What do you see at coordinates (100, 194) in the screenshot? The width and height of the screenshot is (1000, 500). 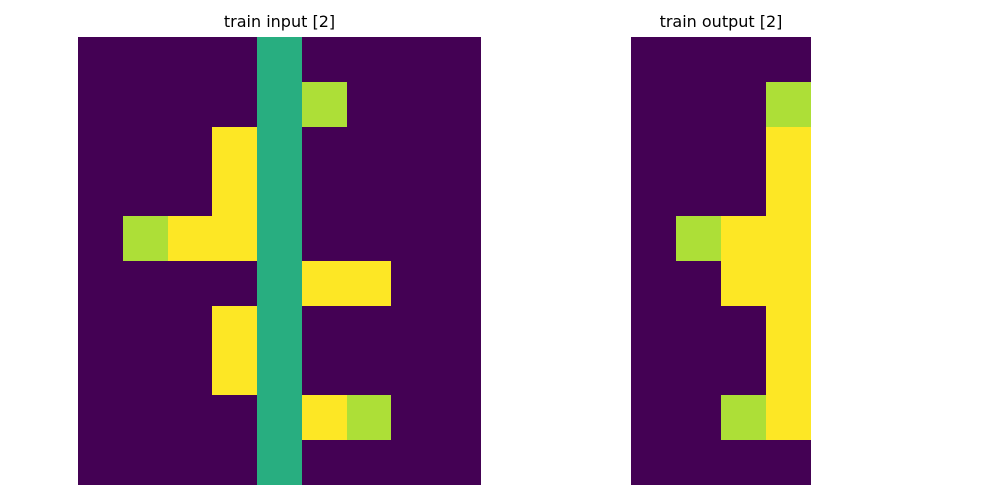 I see `input-cell-r3-c0` at bounding box center [100, 194].